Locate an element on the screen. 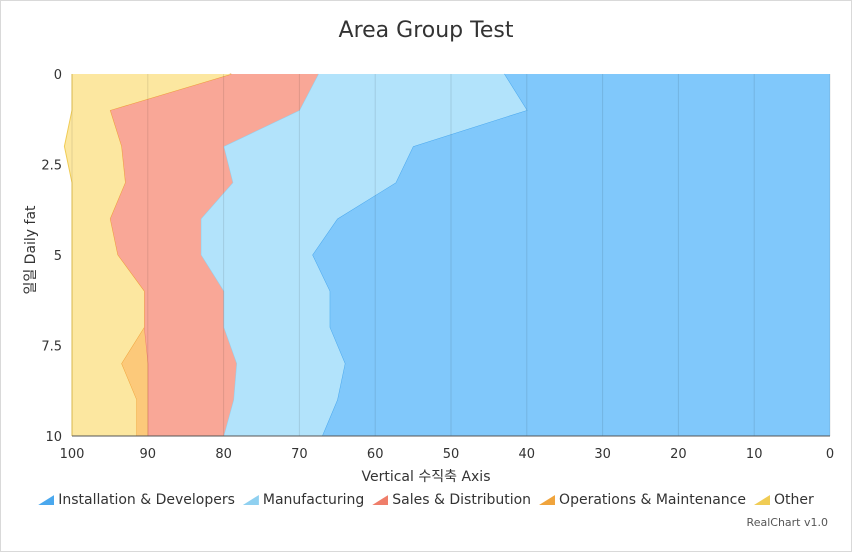 The image size is (852, 552). x-tick-label: 70 is located at coordinates (299, 454).